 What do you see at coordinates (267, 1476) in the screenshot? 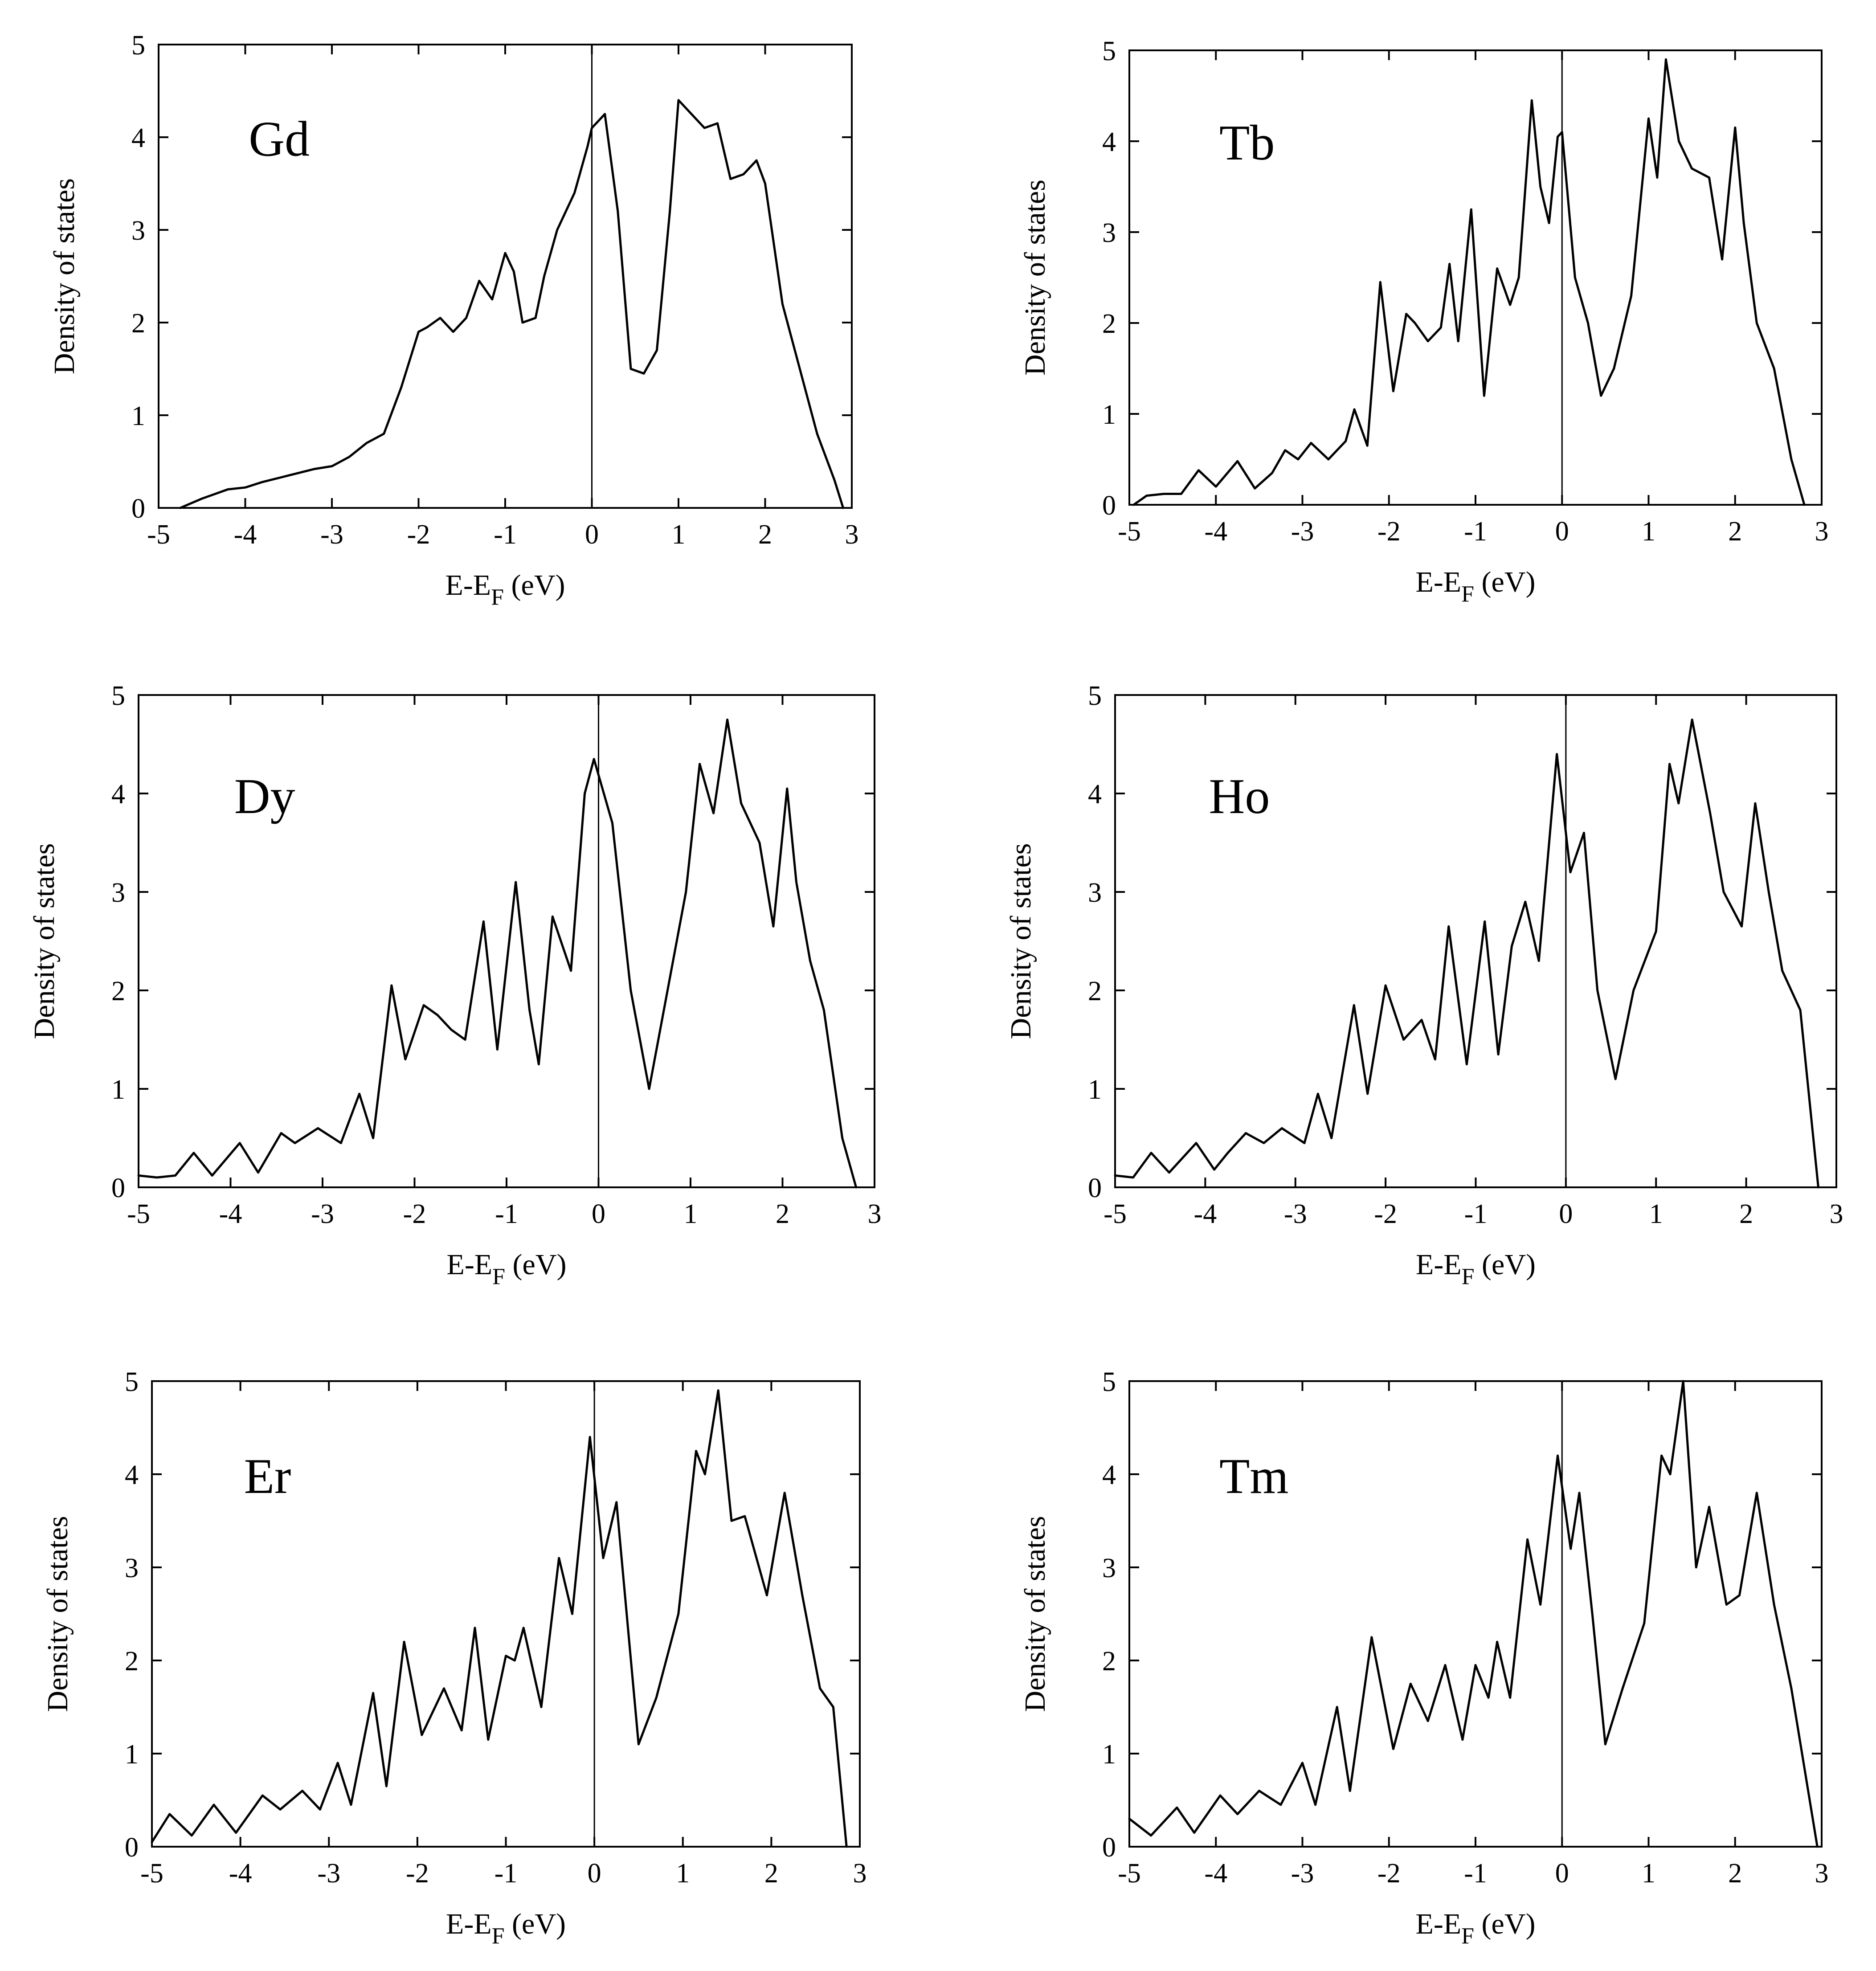
I see `panel-label: Er` at bounding box center [267, 1476].